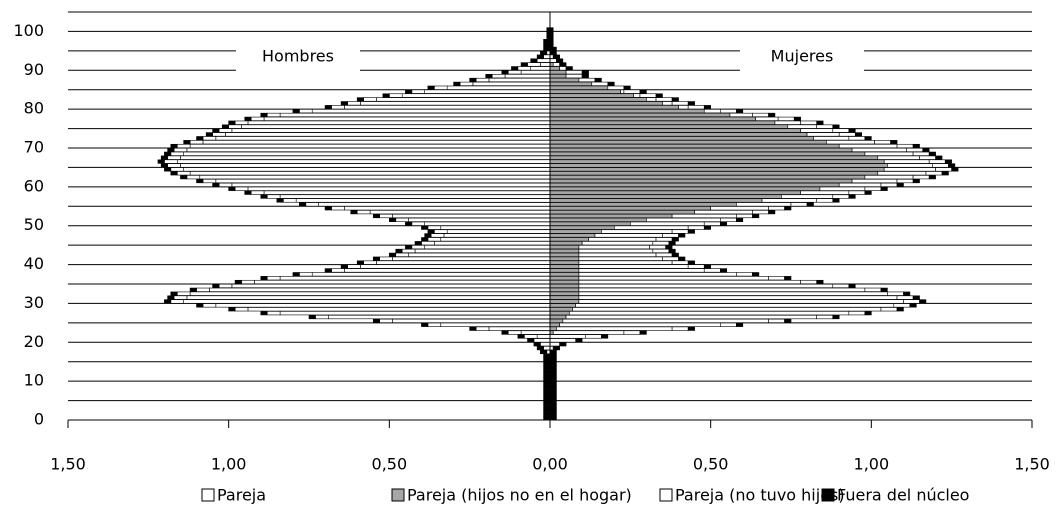  Describe the element at coordinates (550, 464) in the screenshot. I see `x-tick-label: 0,00` at that location.